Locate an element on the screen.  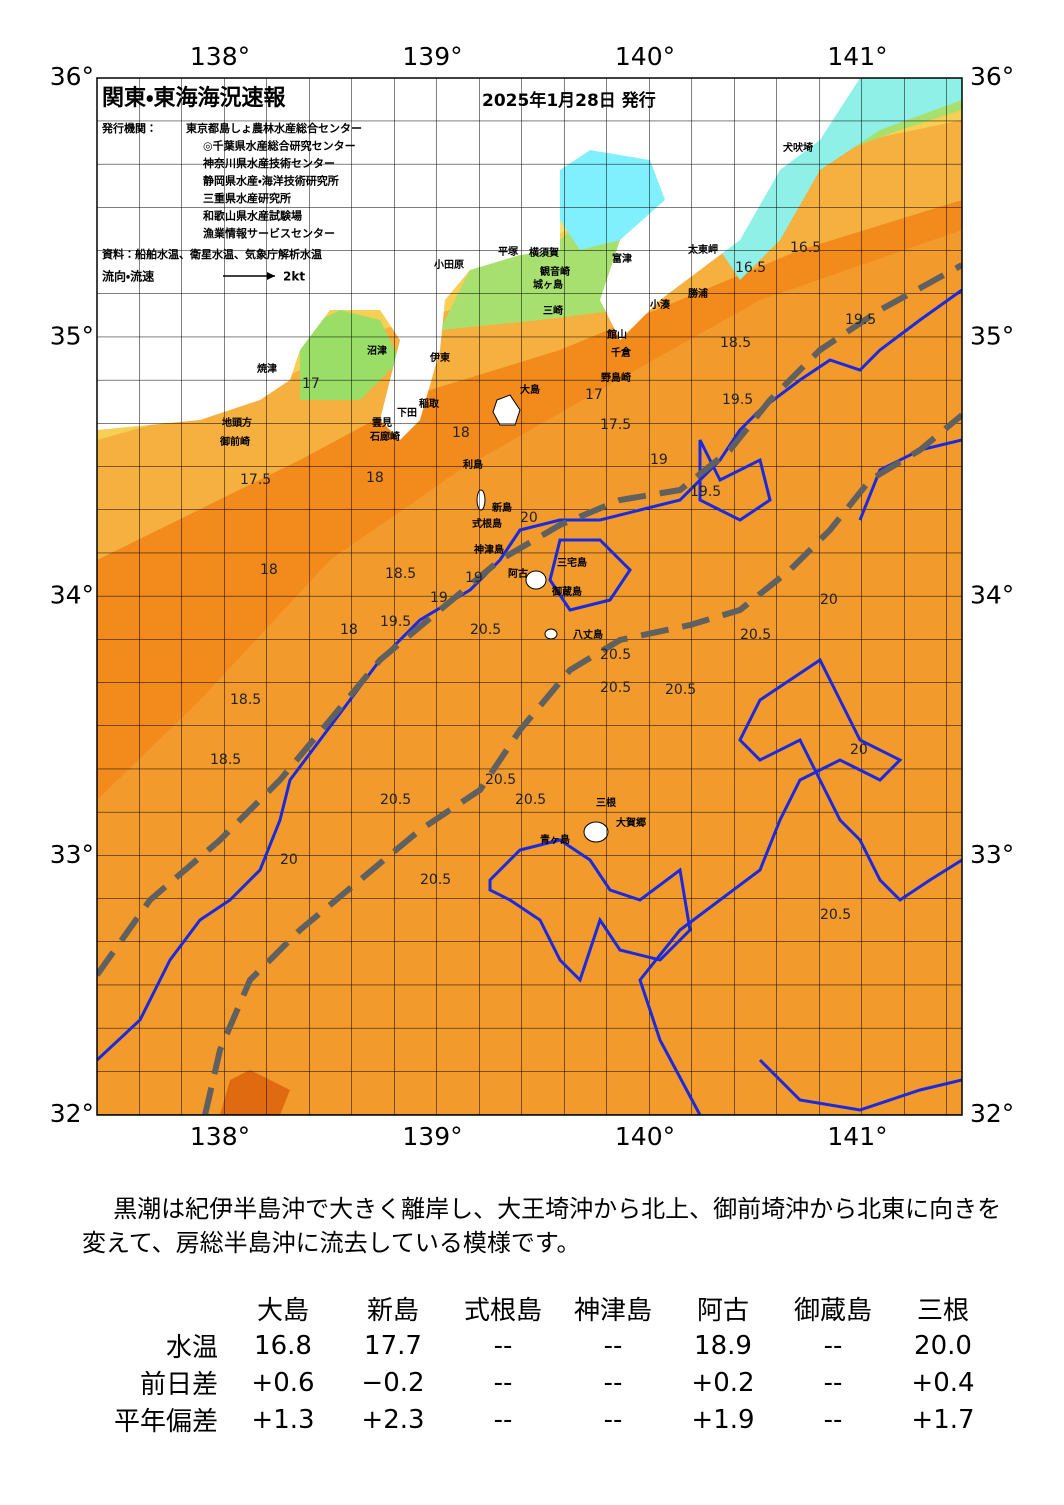
lon-label-top: 138° is located at coordinates (220, 56).